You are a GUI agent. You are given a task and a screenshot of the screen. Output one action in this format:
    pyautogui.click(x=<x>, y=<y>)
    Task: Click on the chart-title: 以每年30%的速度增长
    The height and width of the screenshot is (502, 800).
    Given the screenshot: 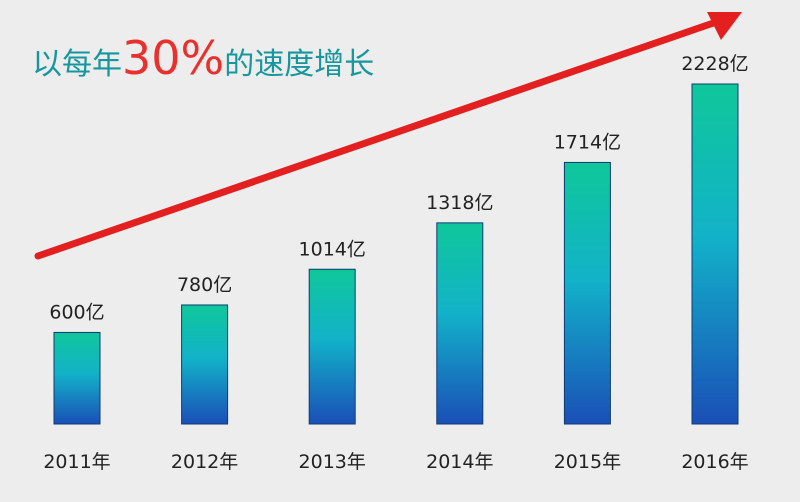 What is the action you would take?
    pyautogui.click(x=203, y=58)
    